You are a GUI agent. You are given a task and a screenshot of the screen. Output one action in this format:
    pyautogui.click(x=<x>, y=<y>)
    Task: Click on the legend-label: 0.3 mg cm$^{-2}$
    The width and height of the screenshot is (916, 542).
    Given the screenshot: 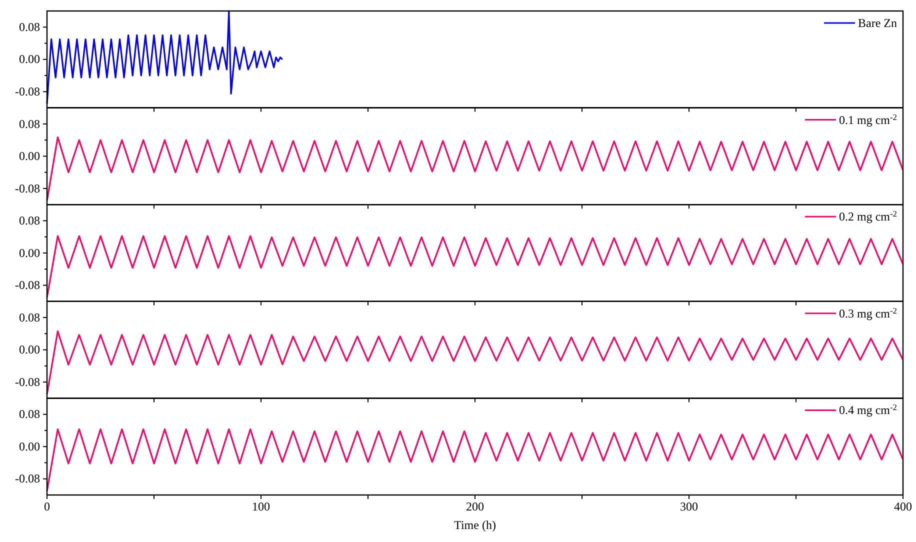 What is the action you would take?
    pyautogui.click(x=868, y=313)
    